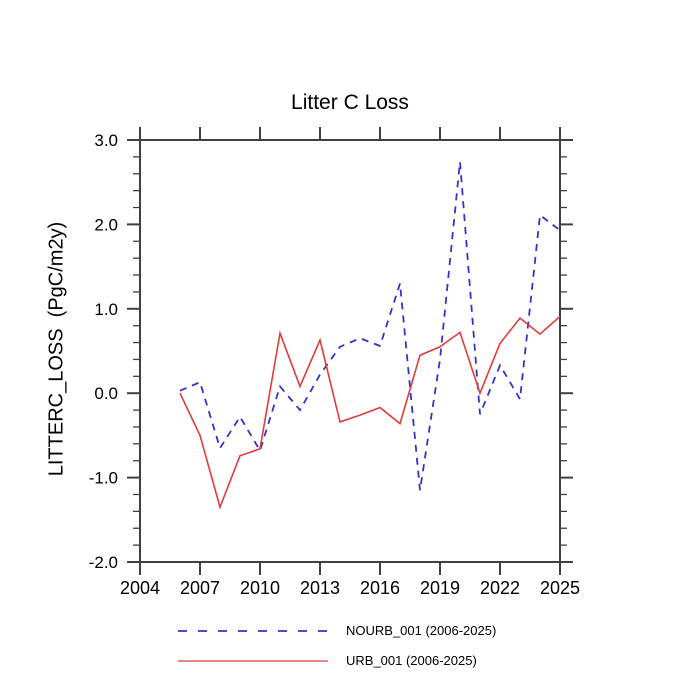  Describe the element at coordinates (106, 309) in the screenshot. I see `y-tick-label: 1.0` at that location.